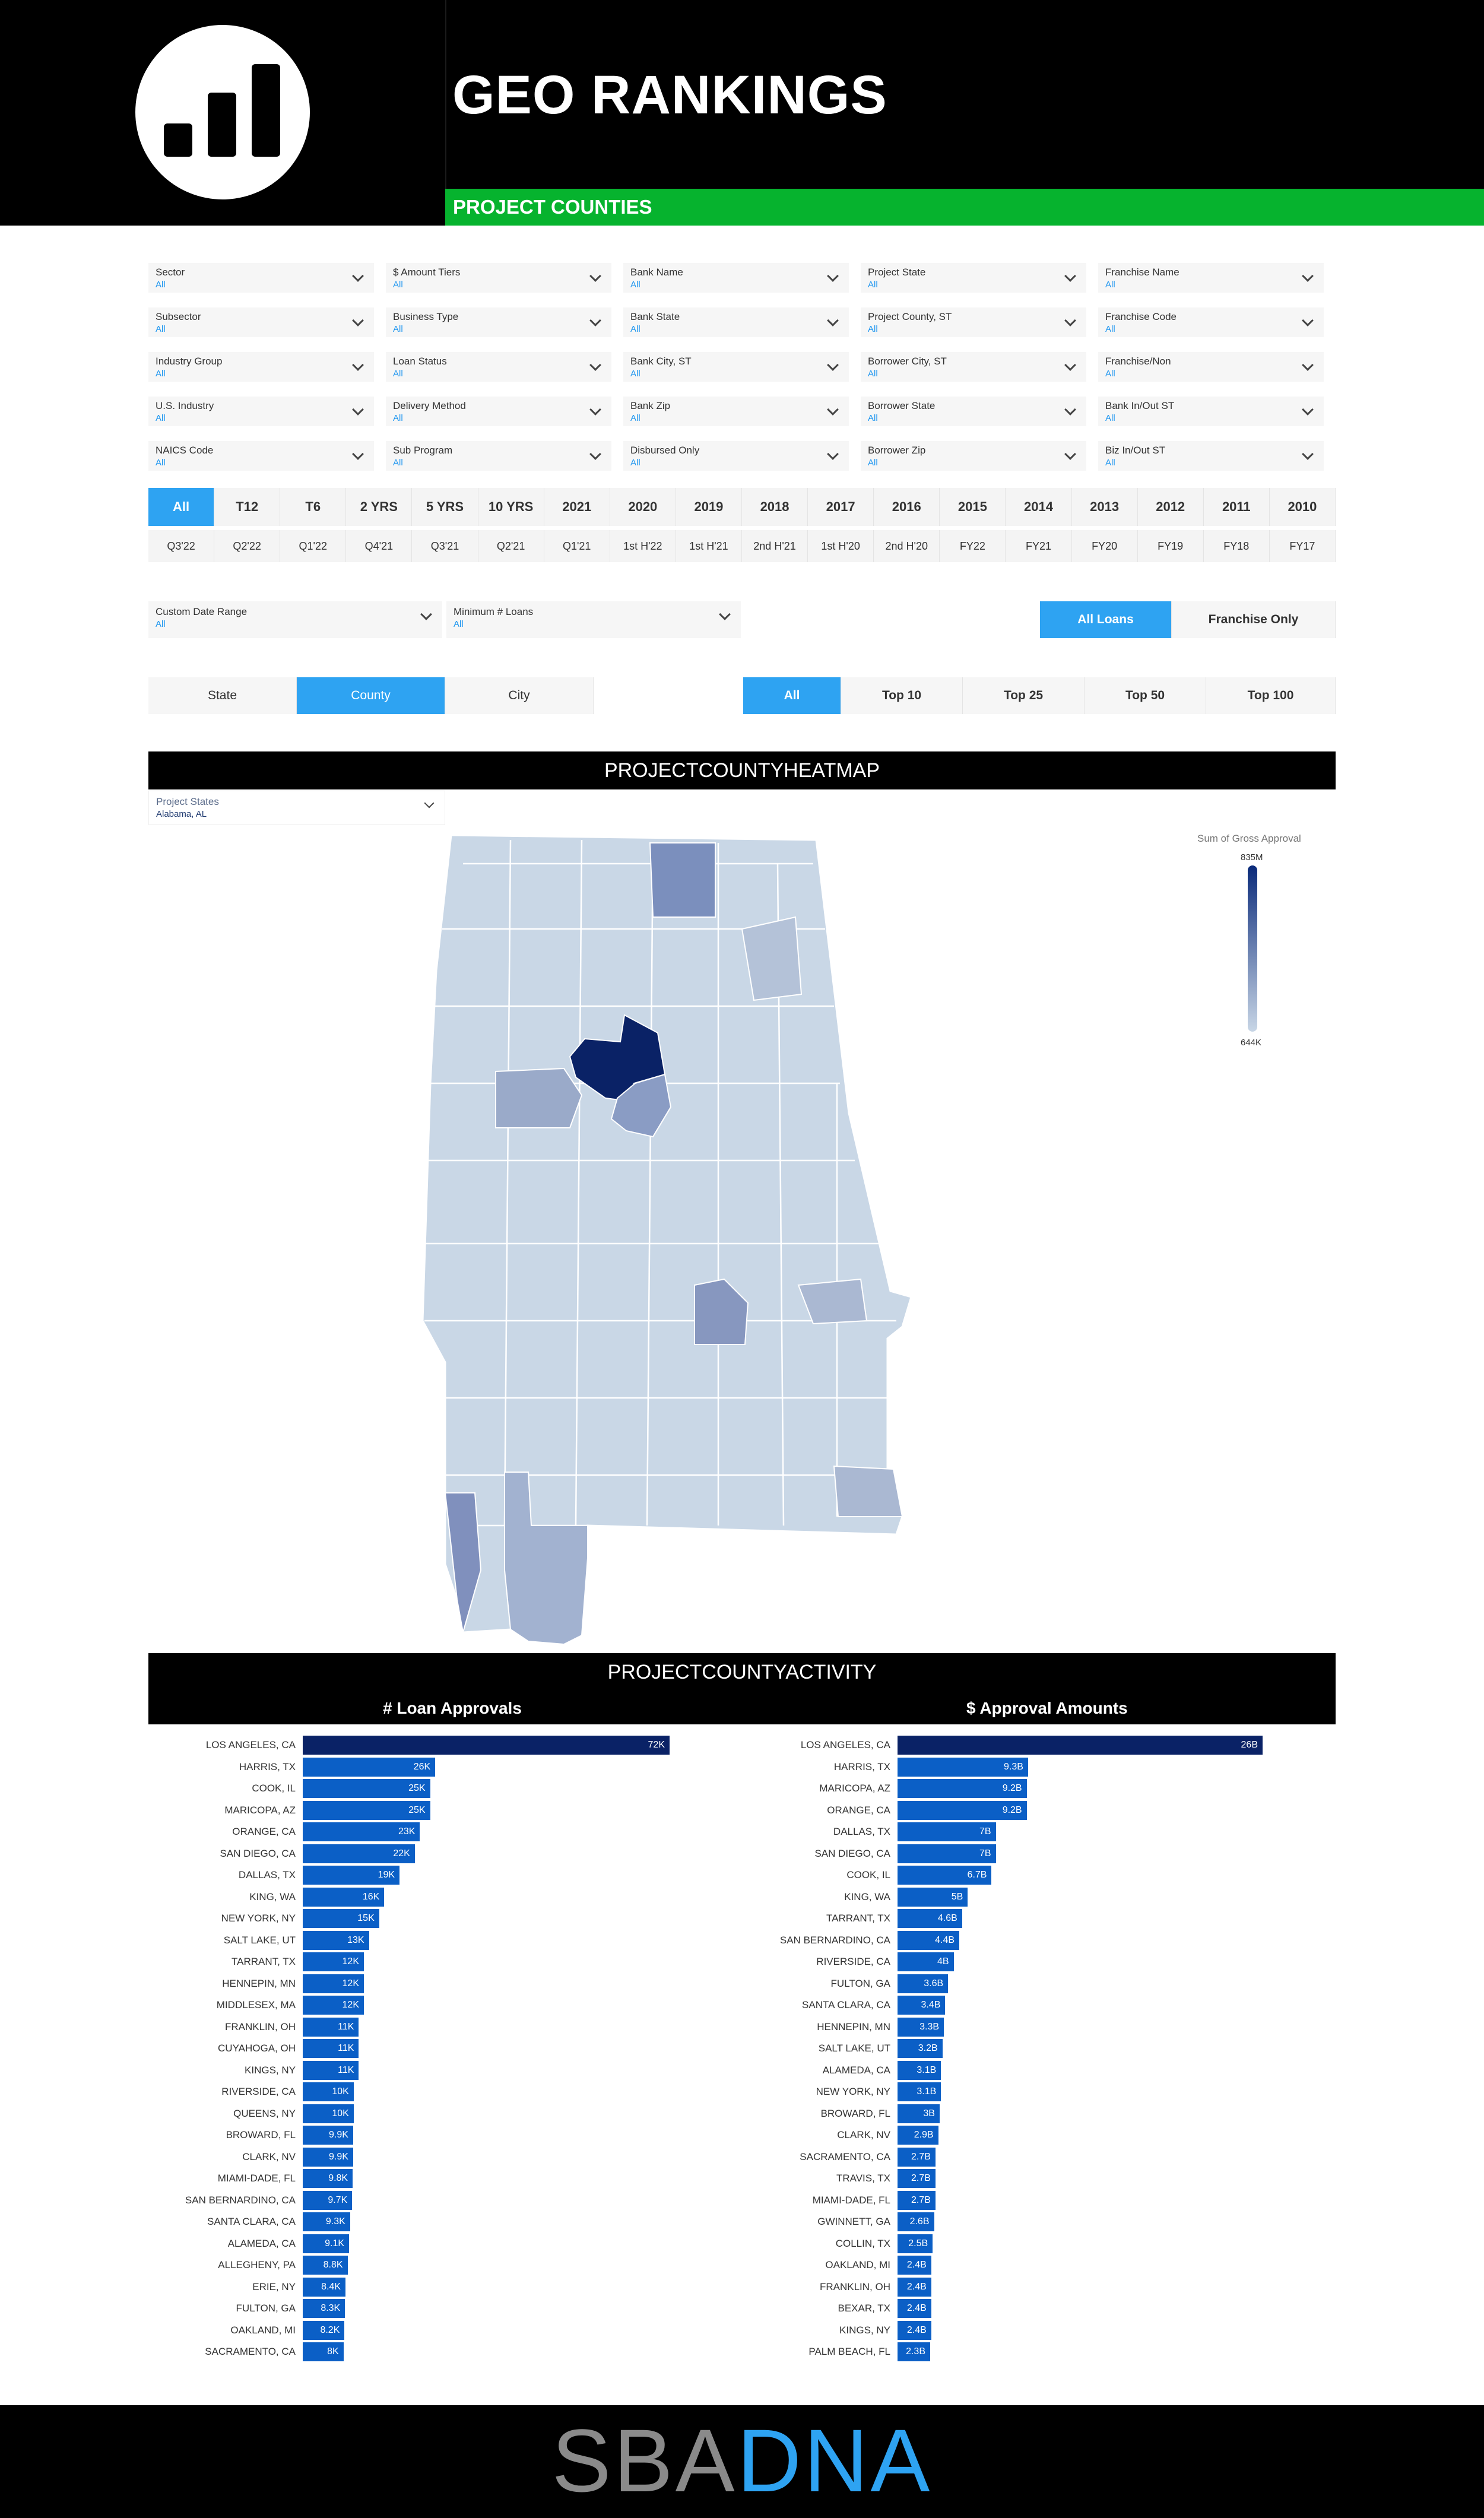 Image resolution: width=1484 pixels, height=2518 pixels. Describe the element at coordinates (1104, 546) in the screenshot. I see `period-fy20-button: FY20` at that location.